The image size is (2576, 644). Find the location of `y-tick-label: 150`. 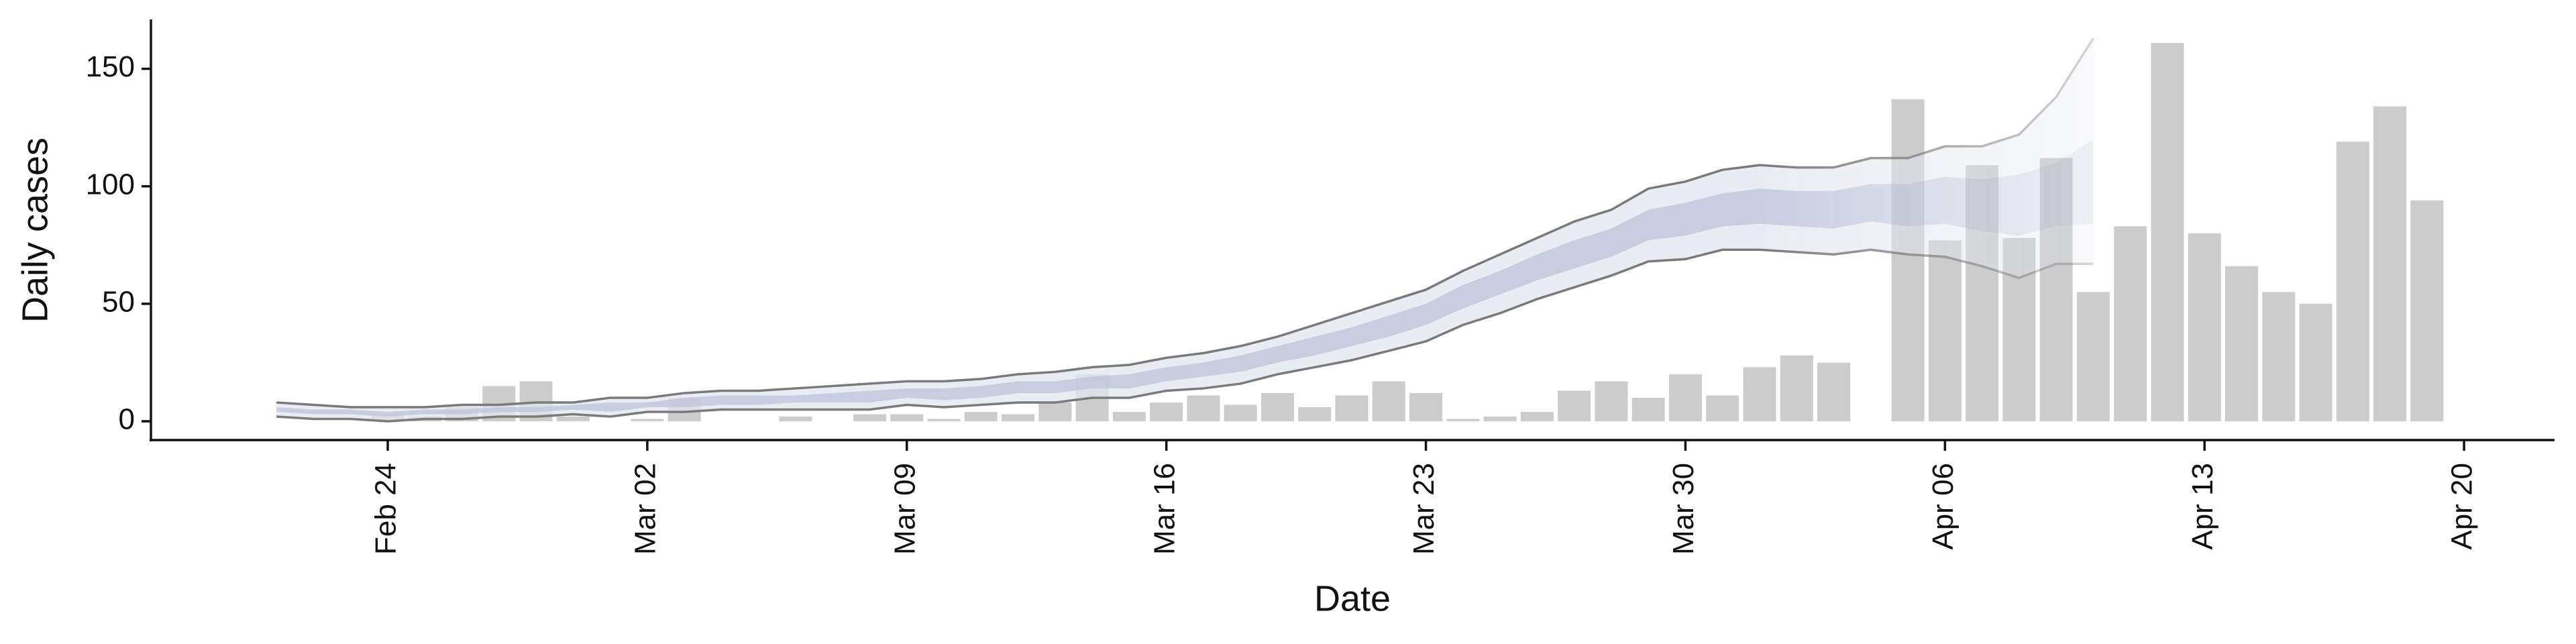

y-tick-label: 150 is located at coordinates (110, 66).